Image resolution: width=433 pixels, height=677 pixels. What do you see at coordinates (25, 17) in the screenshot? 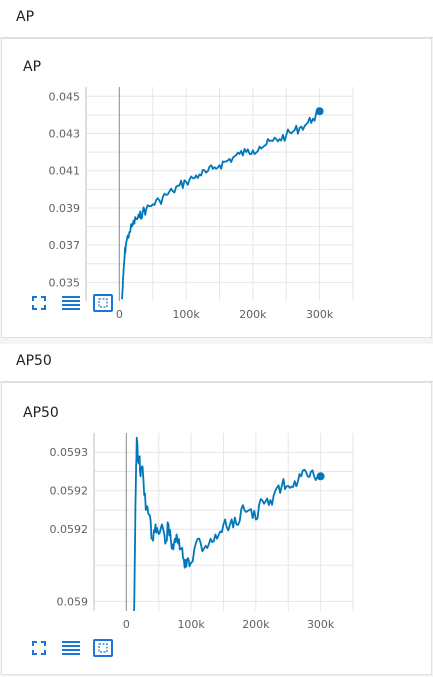
I see `section-header-label: AP` at bounding box center [25, 17].